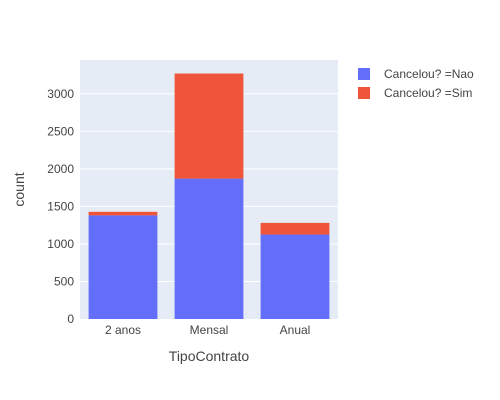 The width and height of the screenshot is (500, 400). I want to click on y-tick-label: 1000, so click(60, 244).